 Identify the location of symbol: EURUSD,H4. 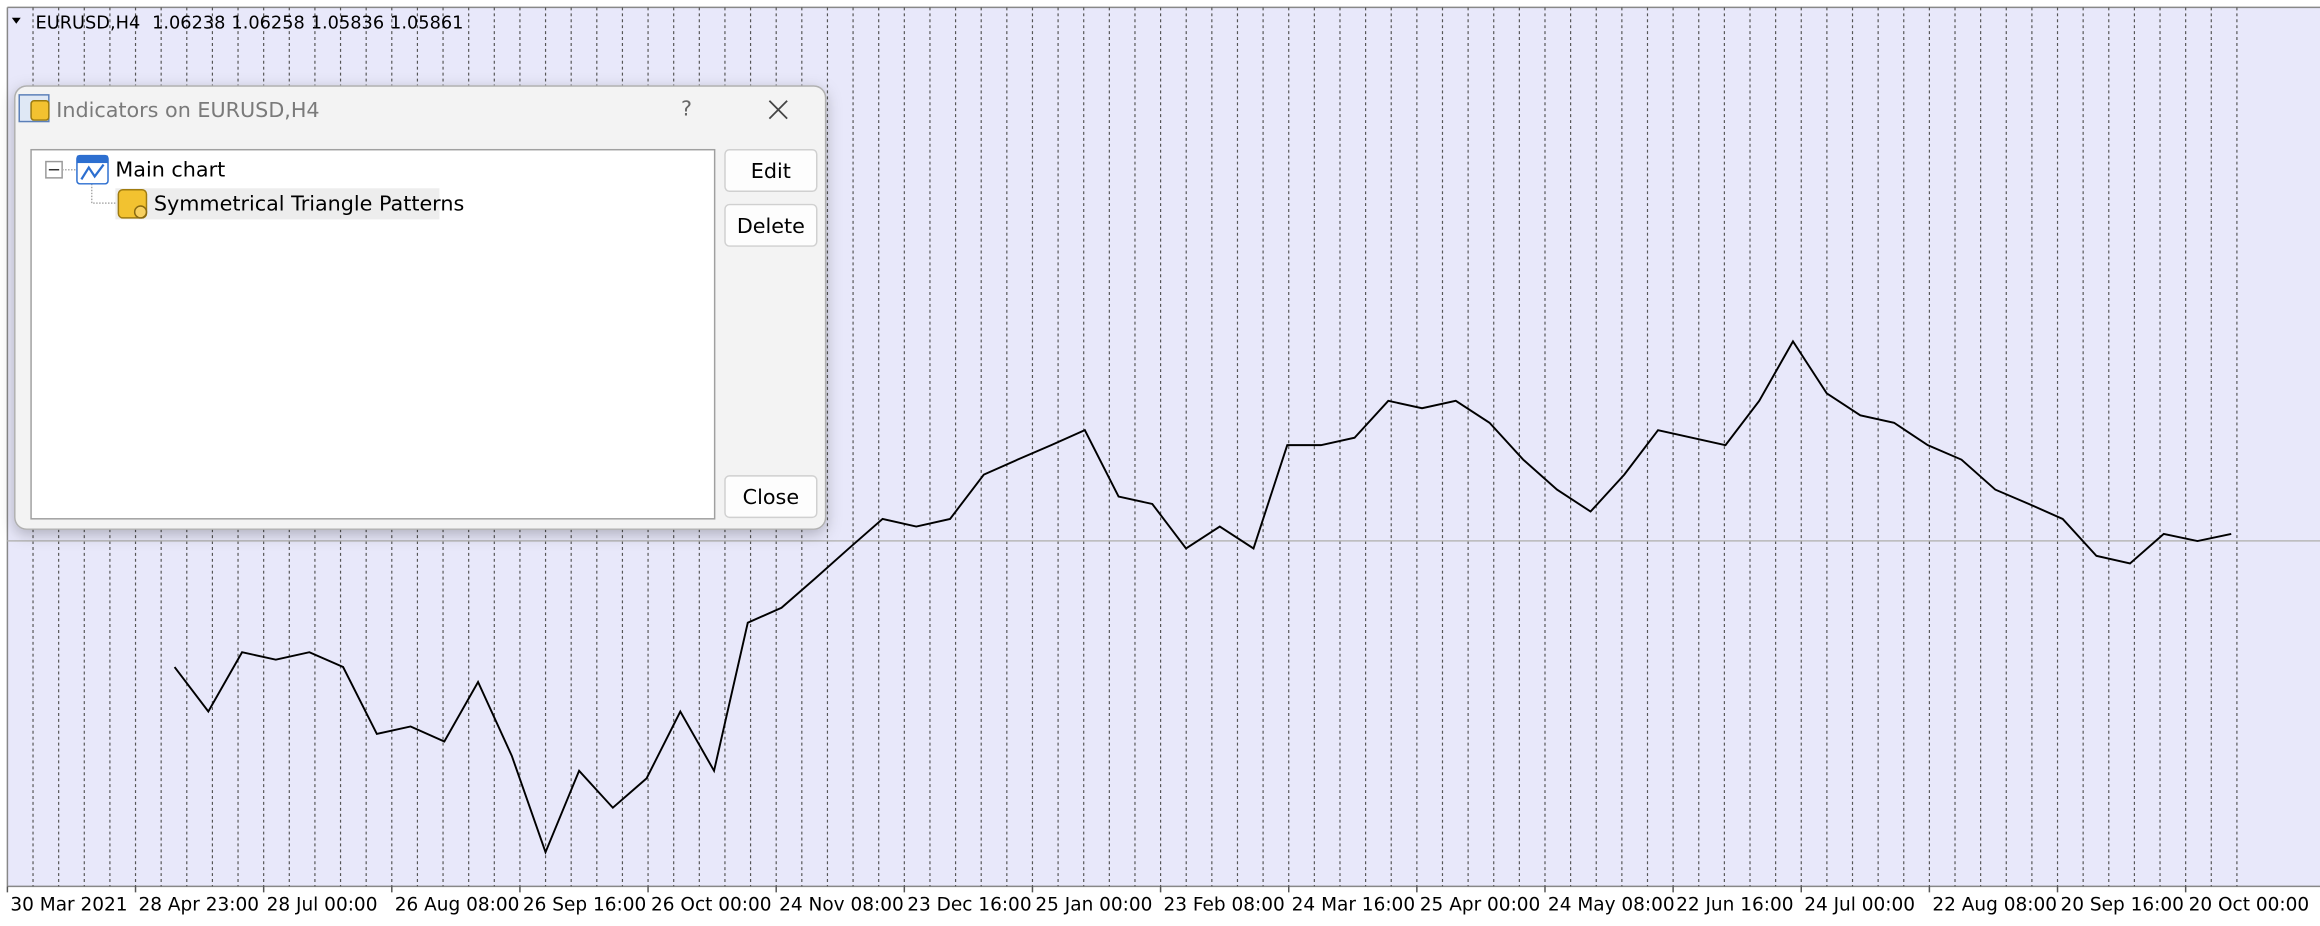
(88, 24).